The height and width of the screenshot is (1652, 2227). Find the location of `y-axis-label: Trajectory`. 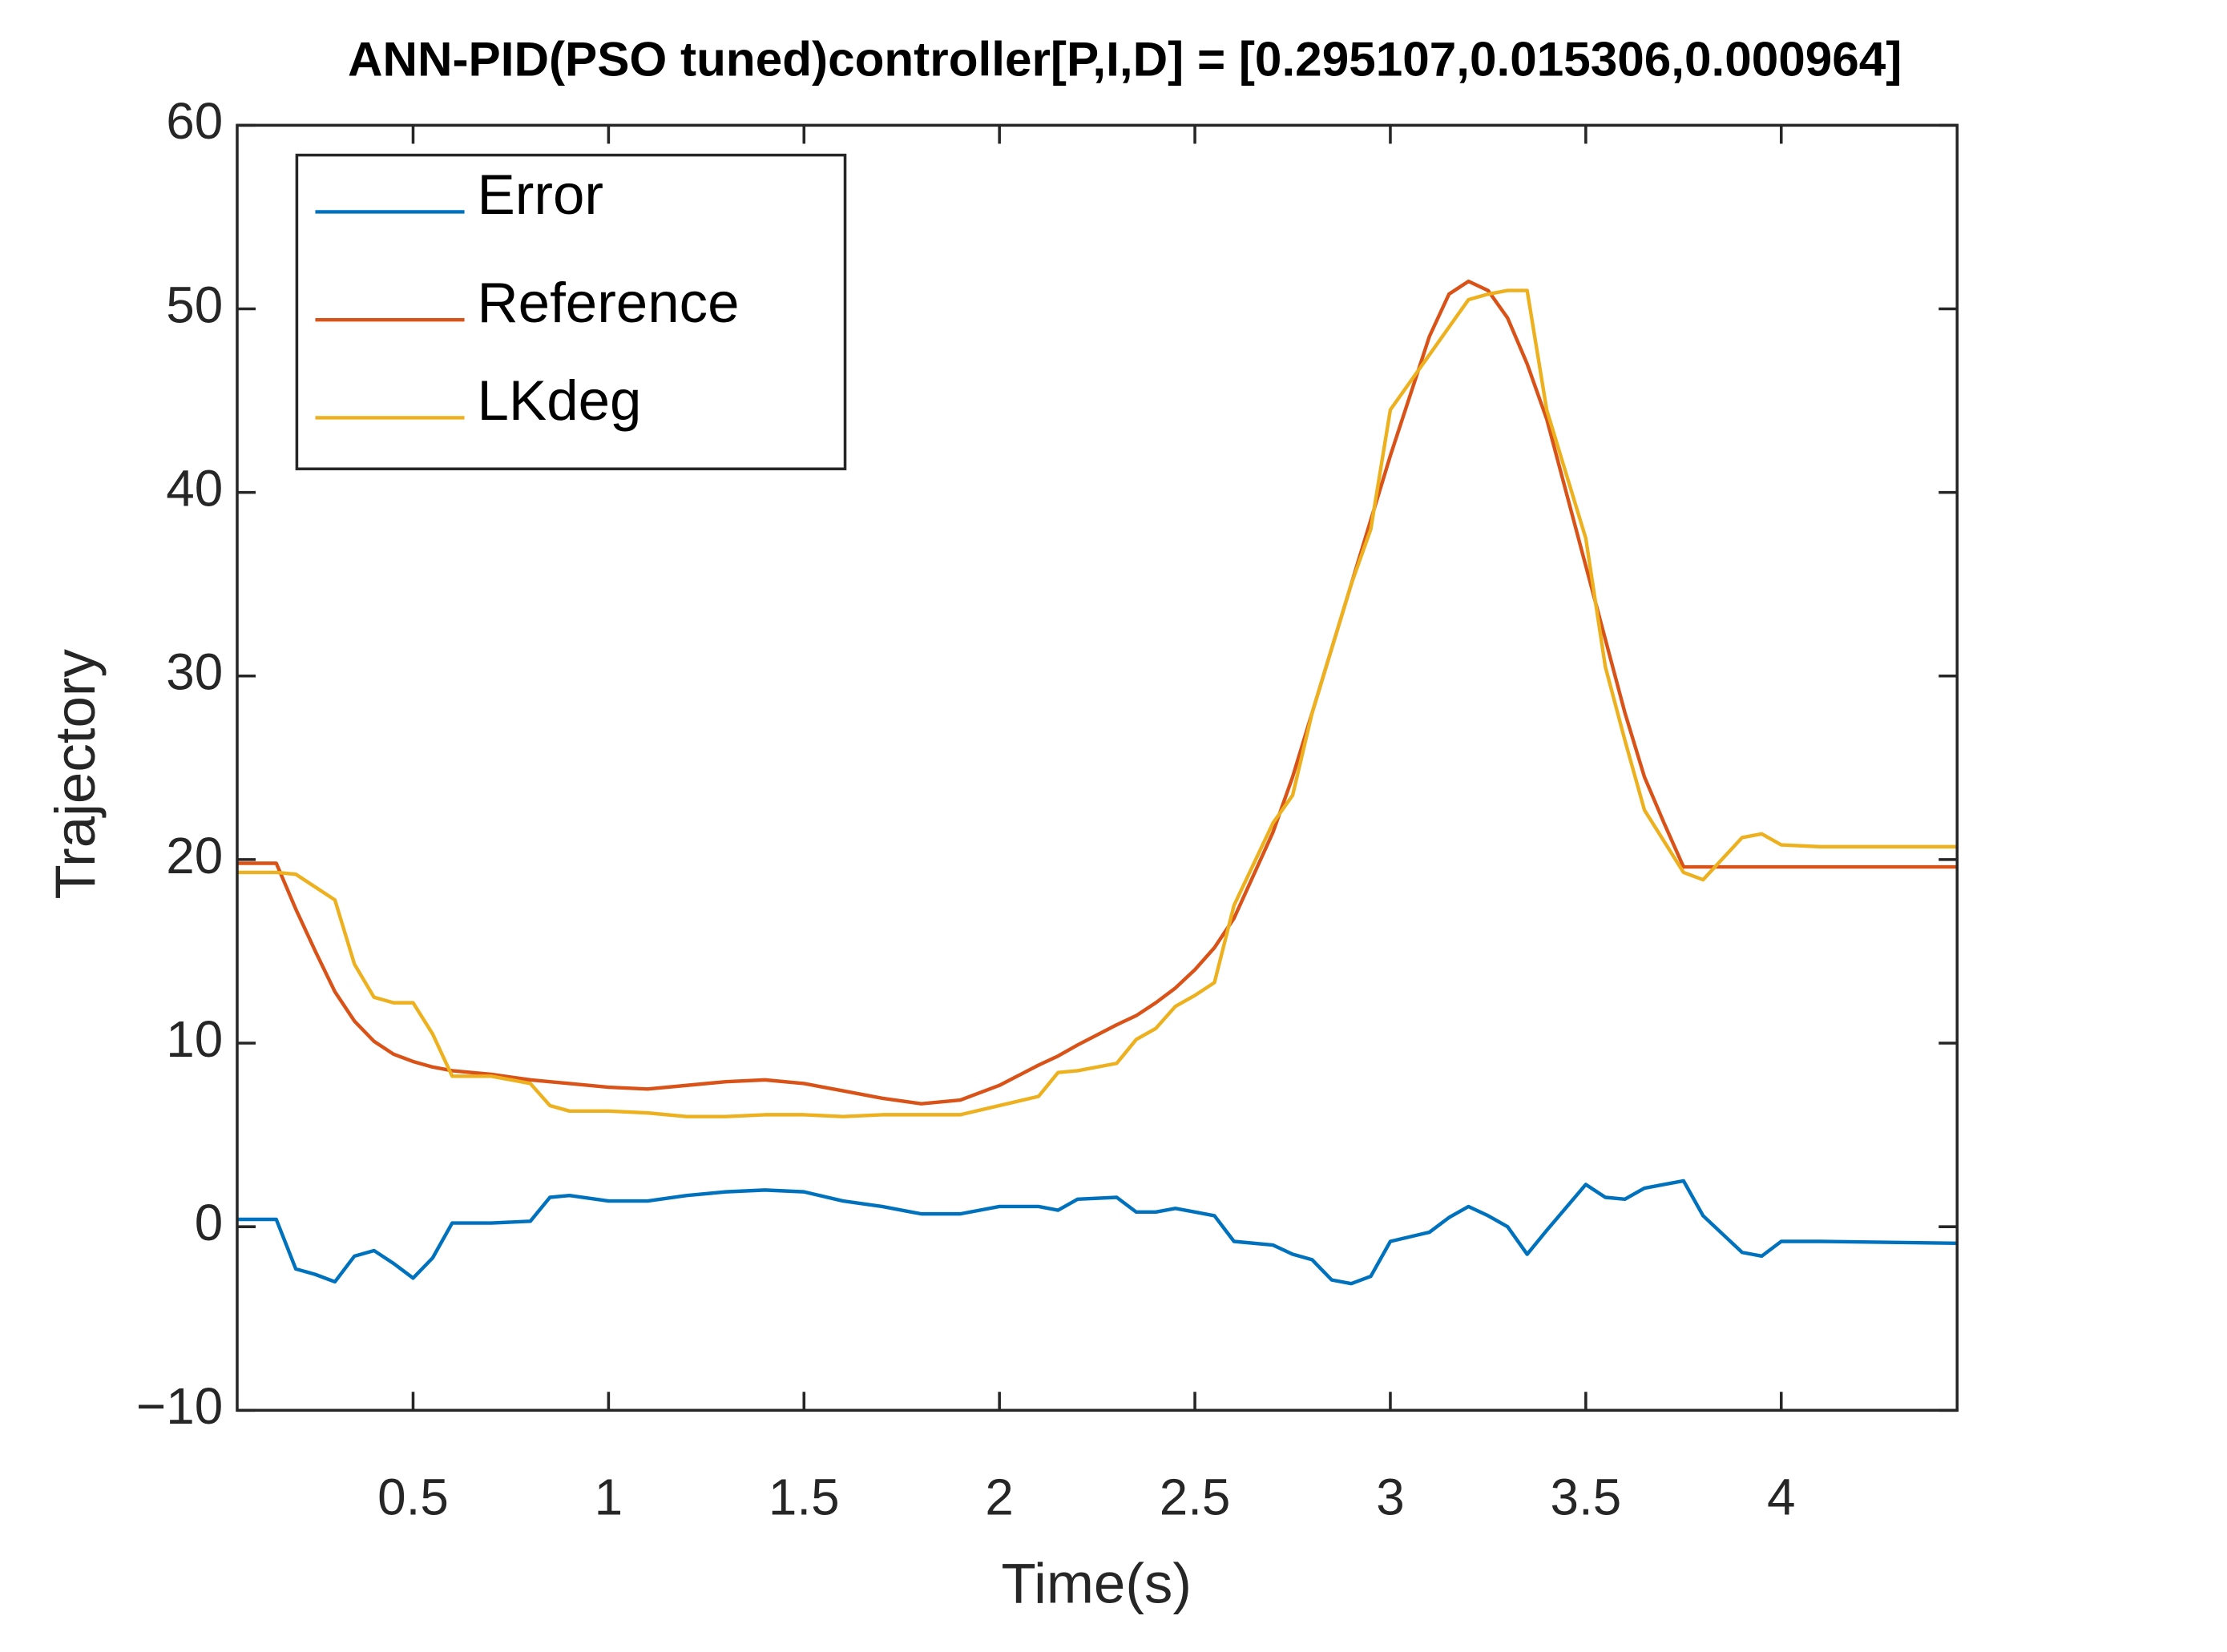

y-axis-label: Trajectory is located at coordinates (75, 774).